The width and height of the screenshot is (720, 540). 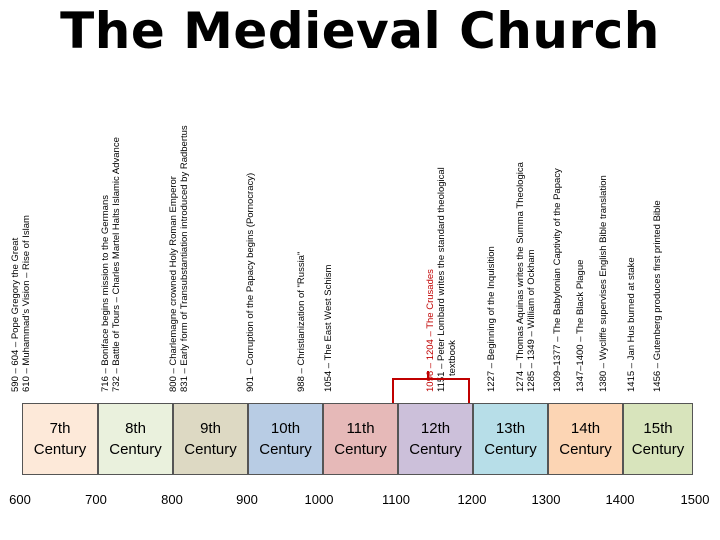 I want to click on century-15th: 15th Century, so click(x=658, y=439).